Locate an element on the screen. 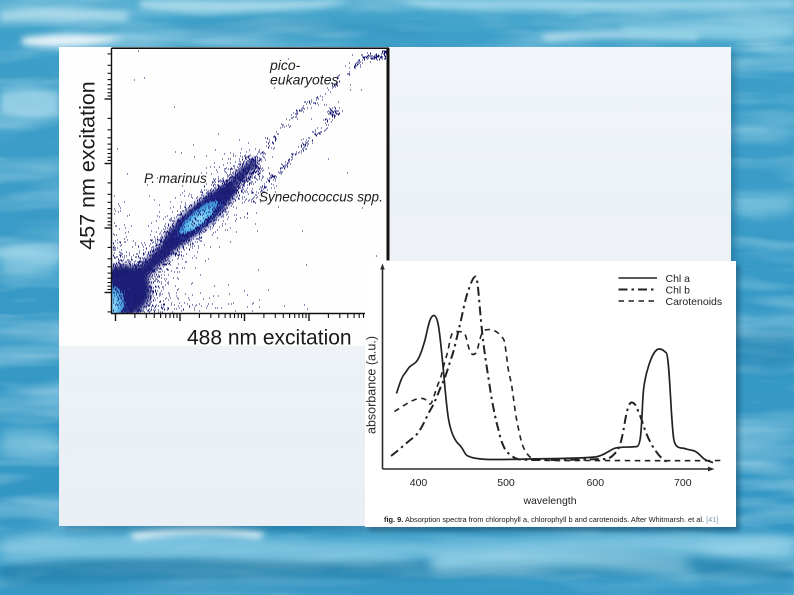  svg-text: 600 is located at coordinates (596, 483).